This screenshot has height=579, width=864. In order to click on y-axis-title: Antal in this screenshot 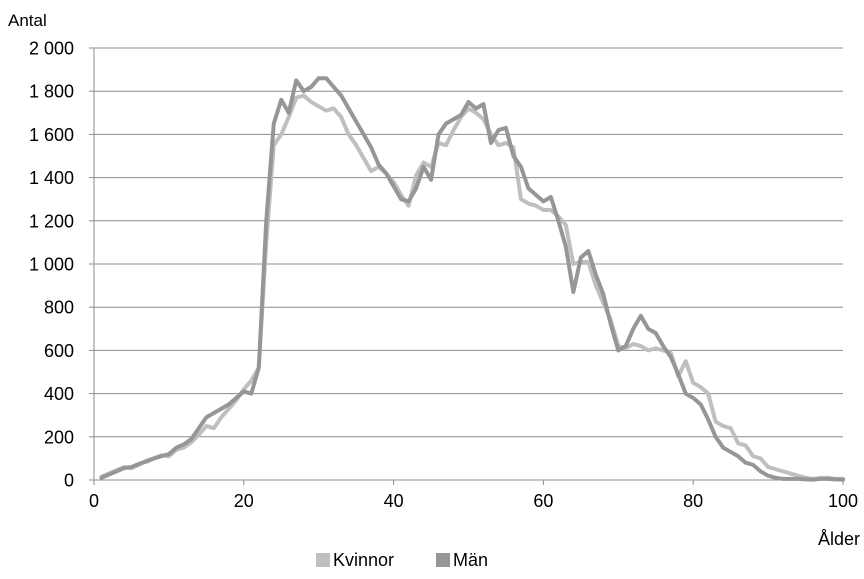, I will do `click(27, 20)`.